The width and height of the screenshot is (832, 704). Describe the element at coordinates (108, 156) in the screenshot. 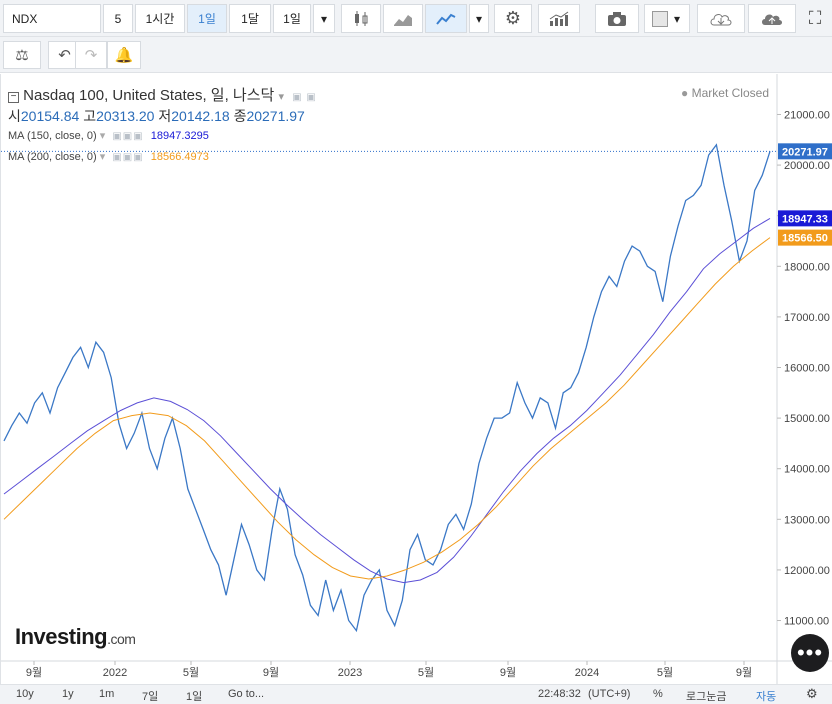

I see `ma200-legend: MA (200, close, 0) ▾ ▣▣▣ 18566.4973` at that location.